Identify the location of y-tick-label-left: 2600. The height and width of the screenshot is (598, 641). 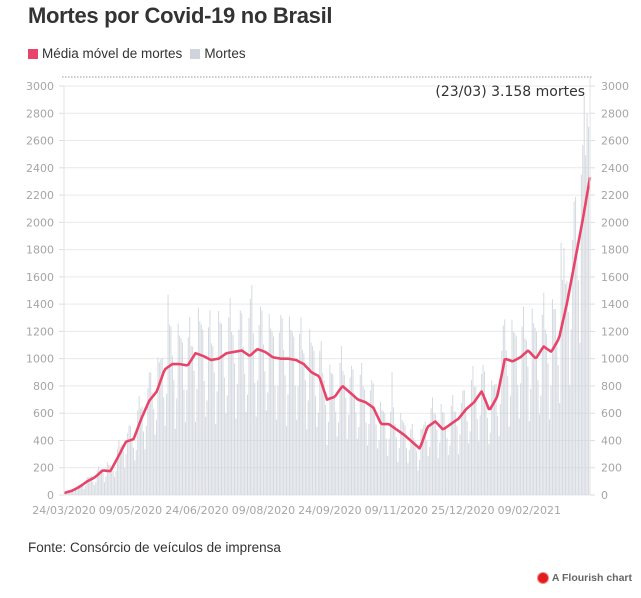
(40, 141).